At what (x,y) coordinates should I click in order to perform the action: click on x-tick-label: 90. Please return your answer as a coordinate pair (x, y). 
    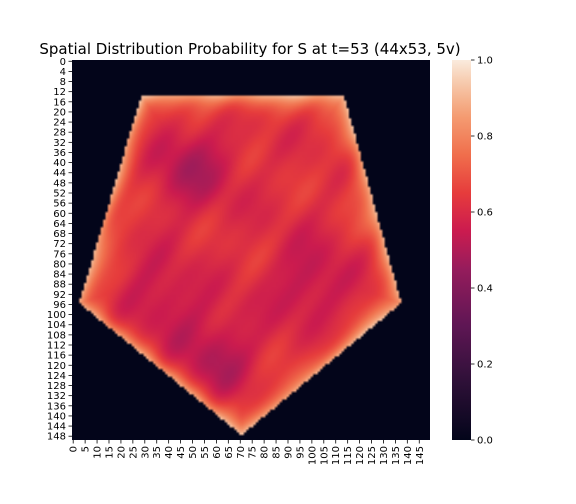
    Looking at the image, I should click on (288, 452).